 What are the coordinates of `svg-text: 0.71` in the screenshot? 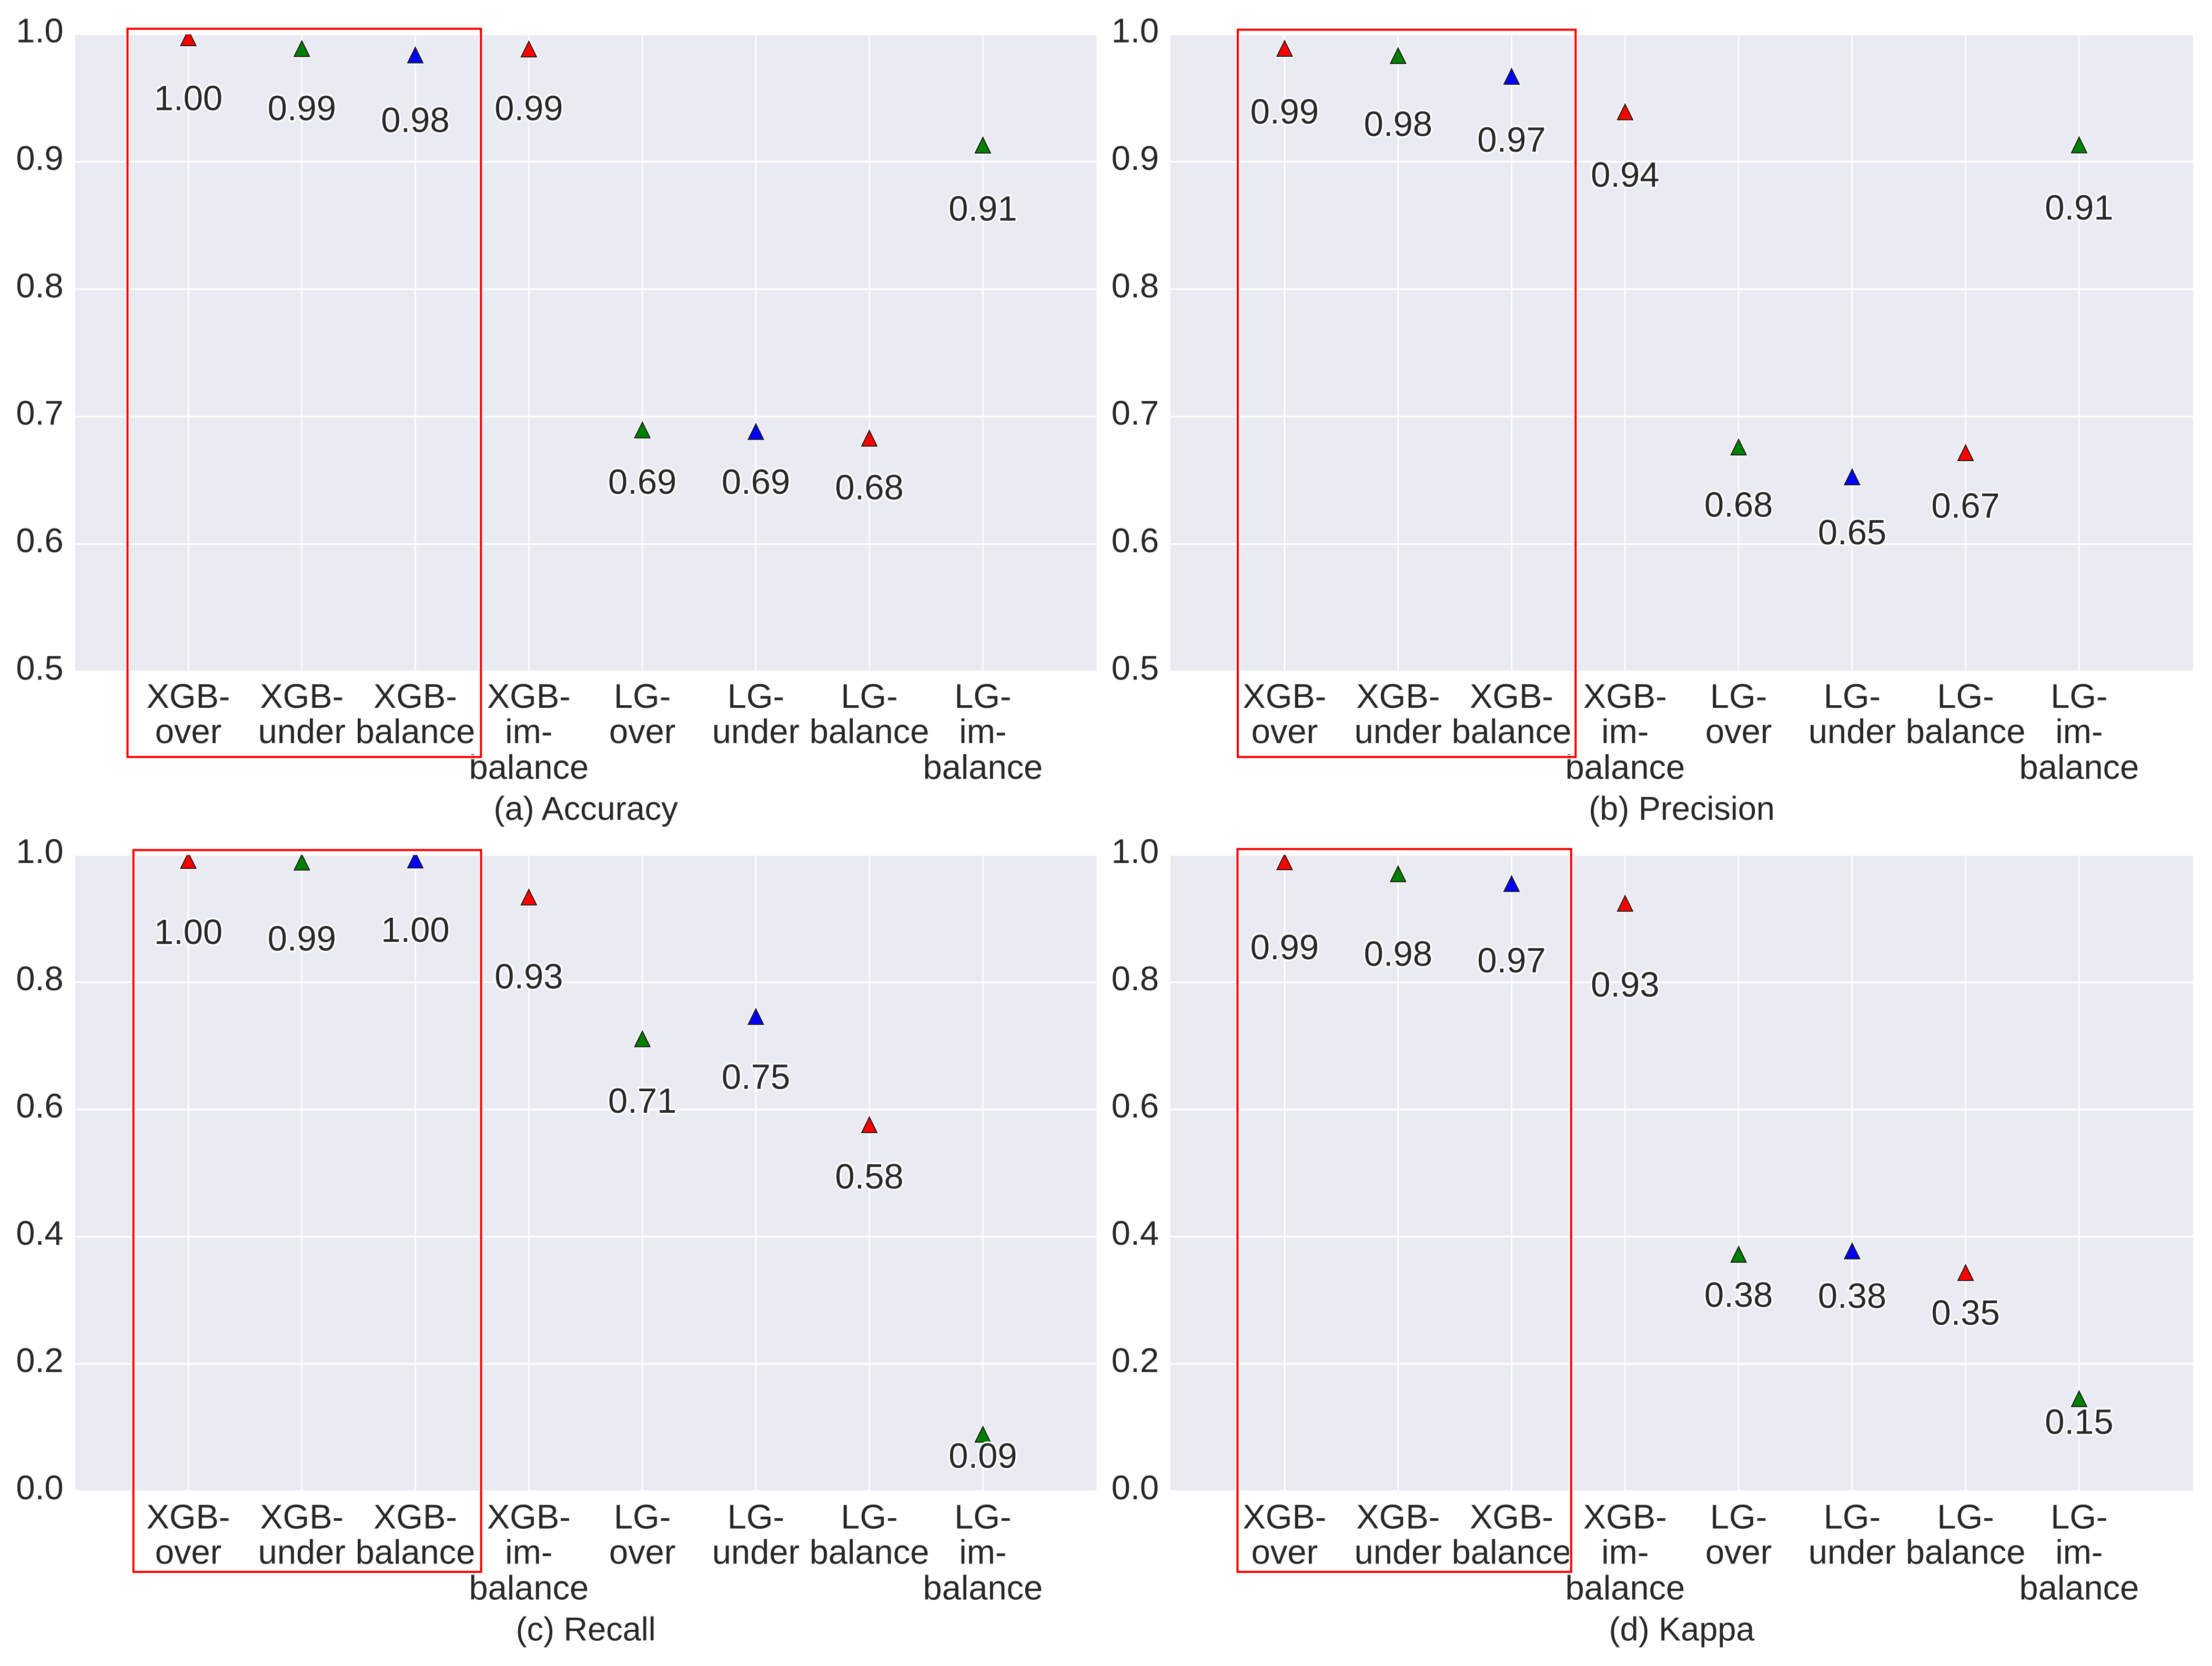 It's located at (642, 1101).